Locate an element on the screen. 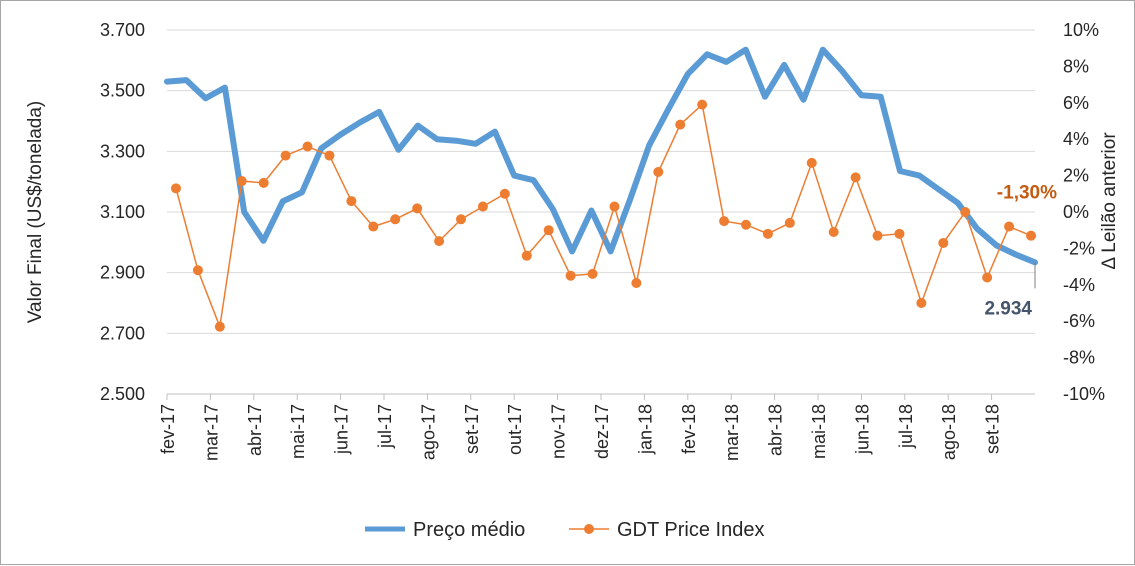 This screenshot has width=1135, height=566. y2-tick-label: -6% is located at coordinates (1079, 321).